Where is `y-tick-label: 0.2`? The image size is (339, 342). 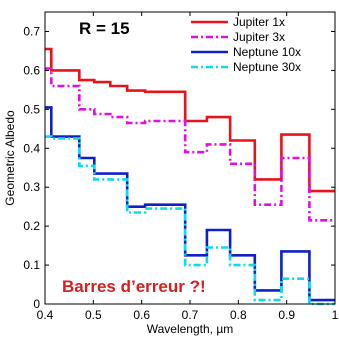 y-tick-label: 0.2 is located at coordinates (31, 226).